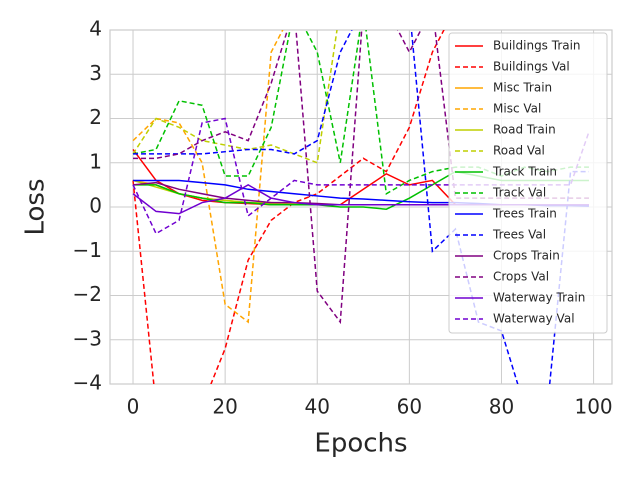  What do you see at coordinates (519, 193) in the screenshot?
I see `legend-label: Track Val` at bounding box center [519, 193].